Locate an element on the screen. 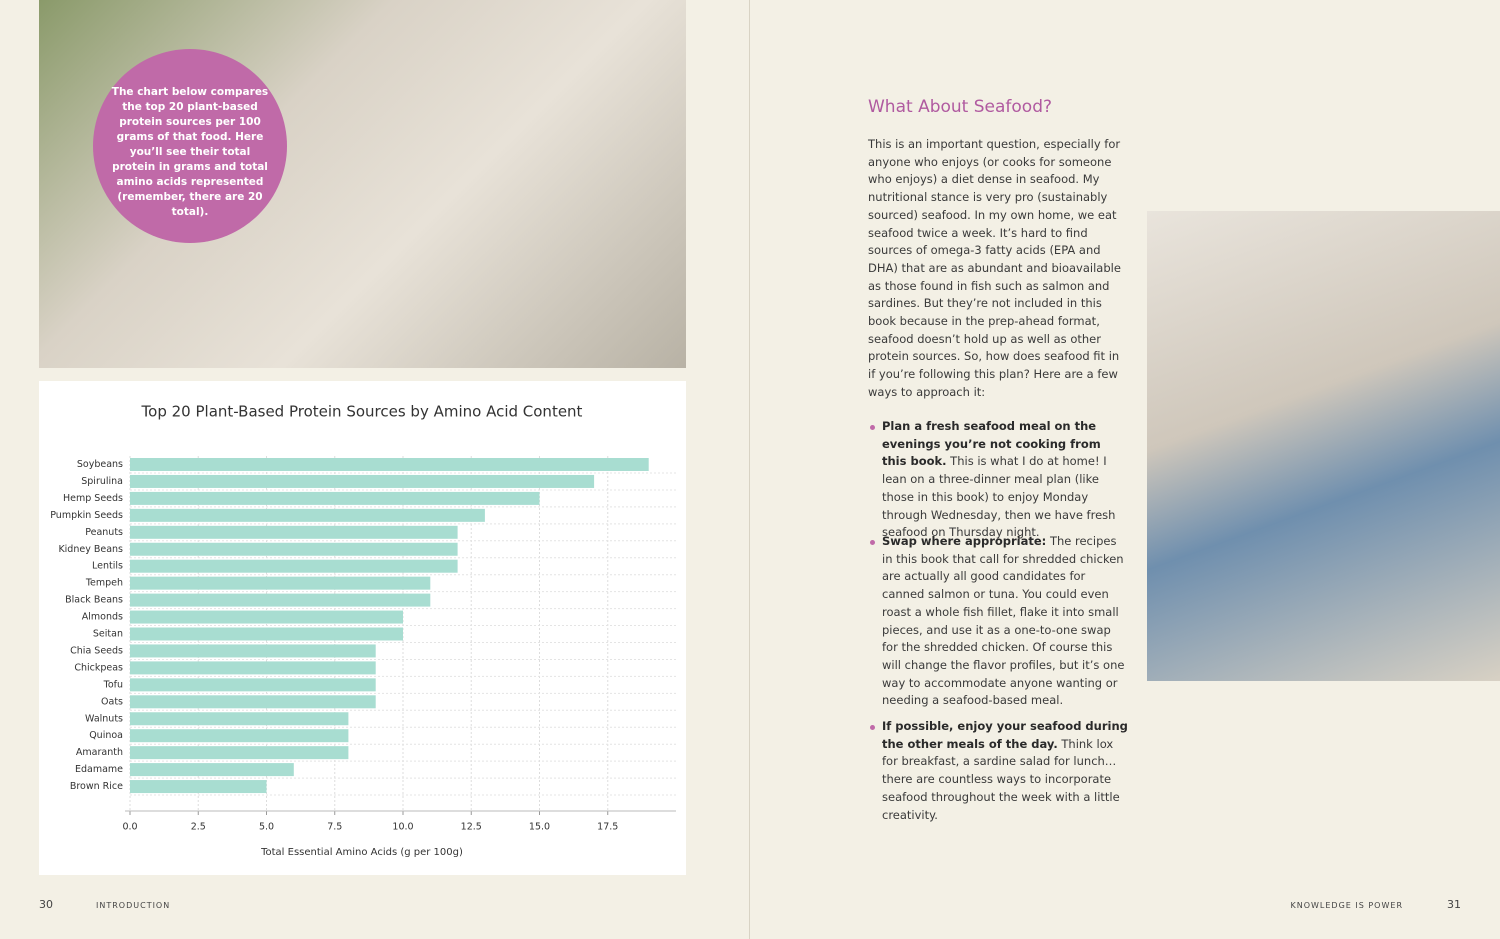 Image resolution: width=1500 pixels, height=939 pixels. y-tick-label: Lentils is located at coordinates (107, 566).